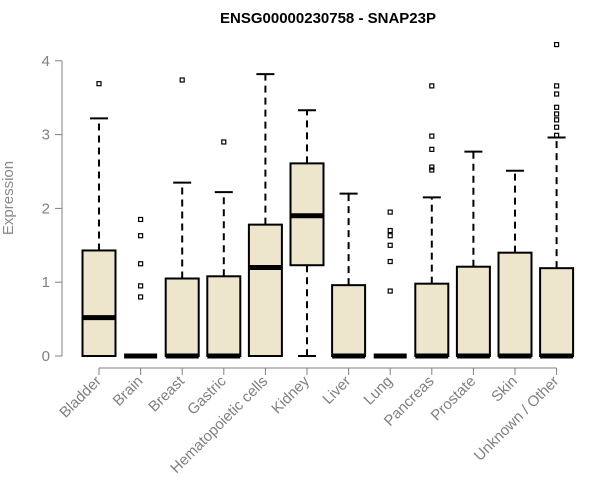 This screenshot has width=600, height=500. What do you see at coordinates (46, 208) in the screenshot?
I see `y-tick-label: 2` at bounding box center [46, 208].